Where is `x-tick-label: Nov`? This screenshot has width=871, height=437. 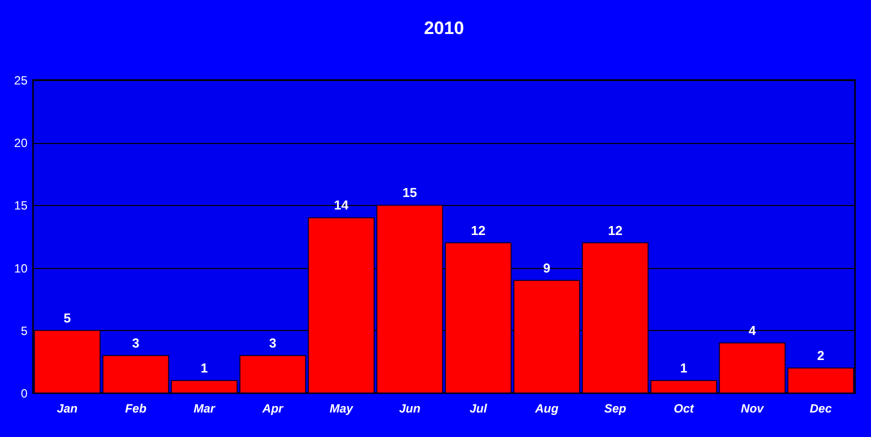 x-tick-label: Nov is located at coordinates (752, 409).